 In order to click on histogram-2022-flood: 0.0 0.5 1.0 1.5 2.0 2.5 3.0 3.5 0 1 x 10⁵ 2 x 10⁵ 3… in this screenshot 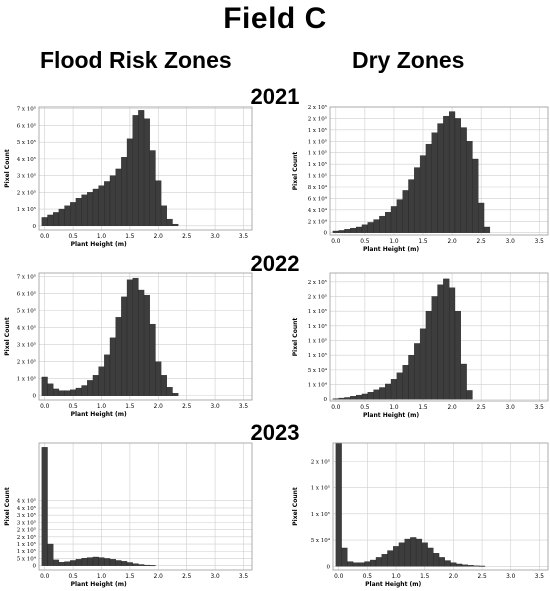, I will do `click(128, 345)`.